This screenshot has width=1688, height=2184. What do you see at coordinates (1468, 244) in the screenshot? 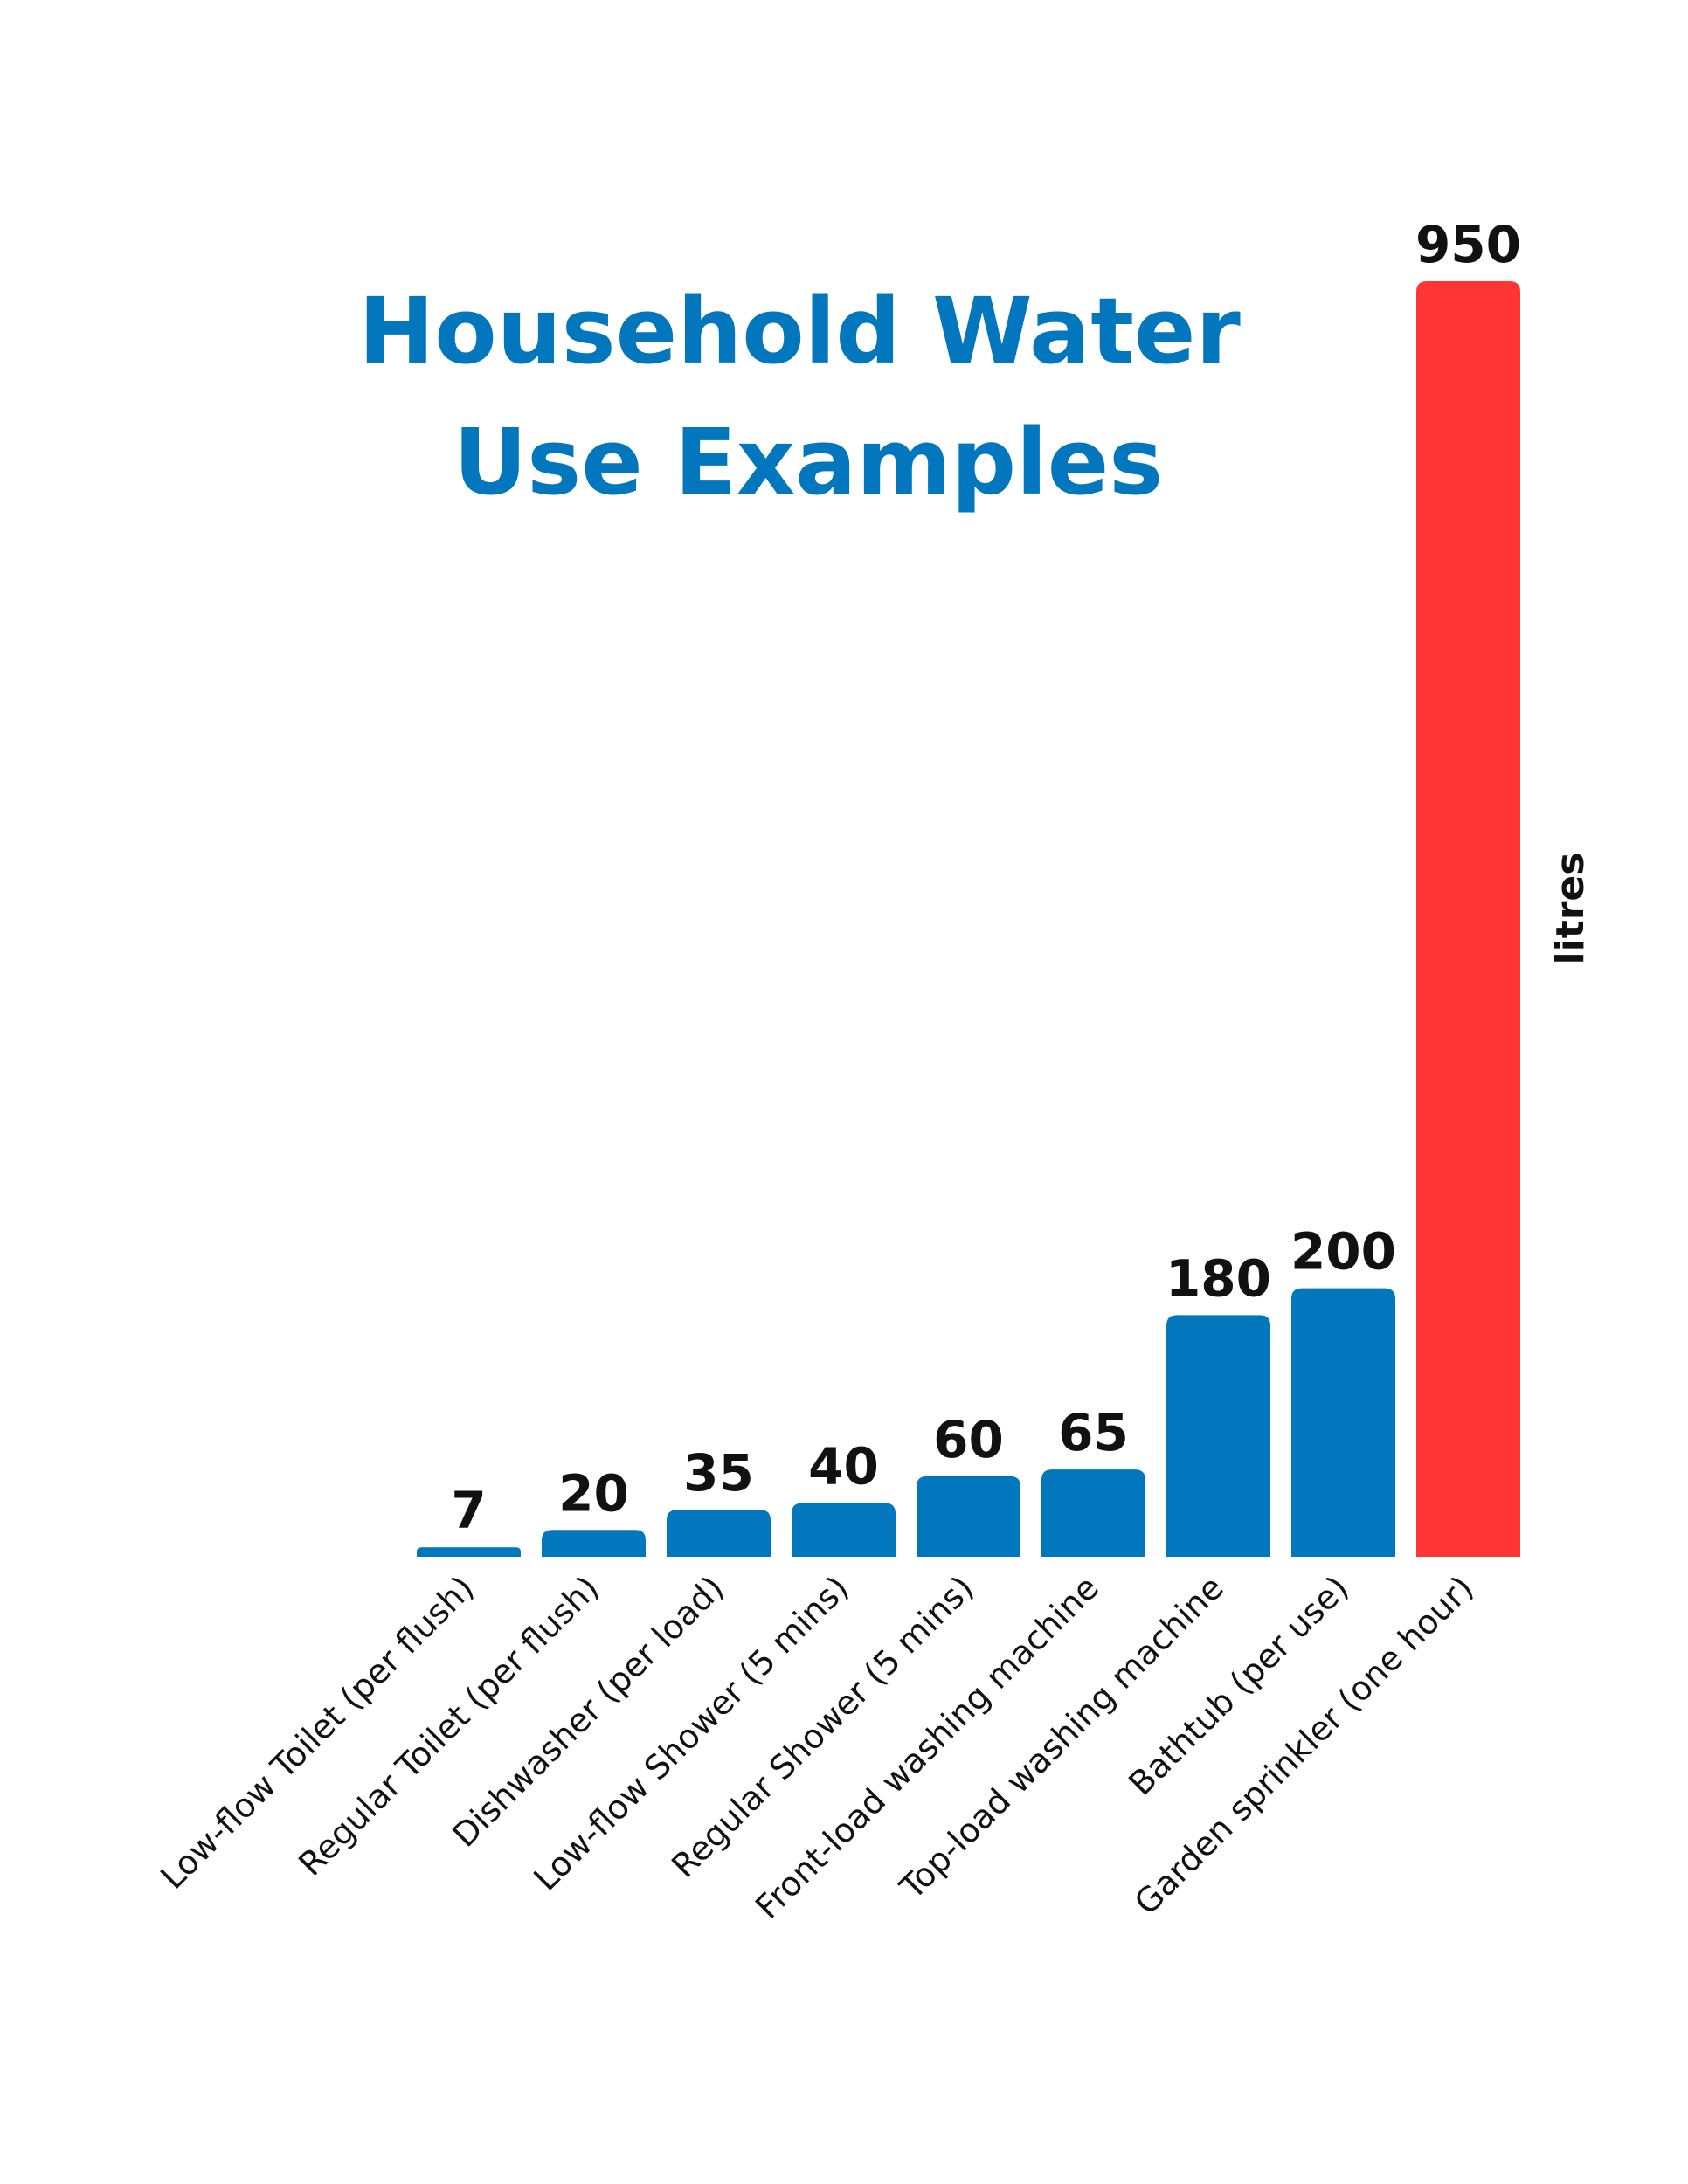
I see `bar-value-label-9: 950` at bounding box center [1468, 244].